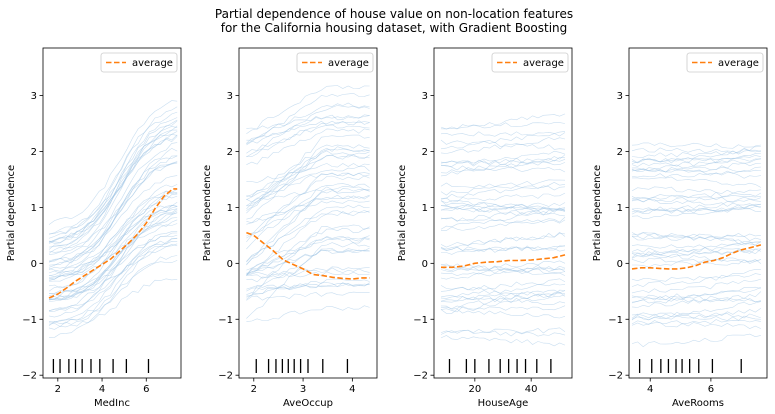  Describe the element at coordinates (531, 389) in the screenshot. I see `x-tick-label: 40` at that location.